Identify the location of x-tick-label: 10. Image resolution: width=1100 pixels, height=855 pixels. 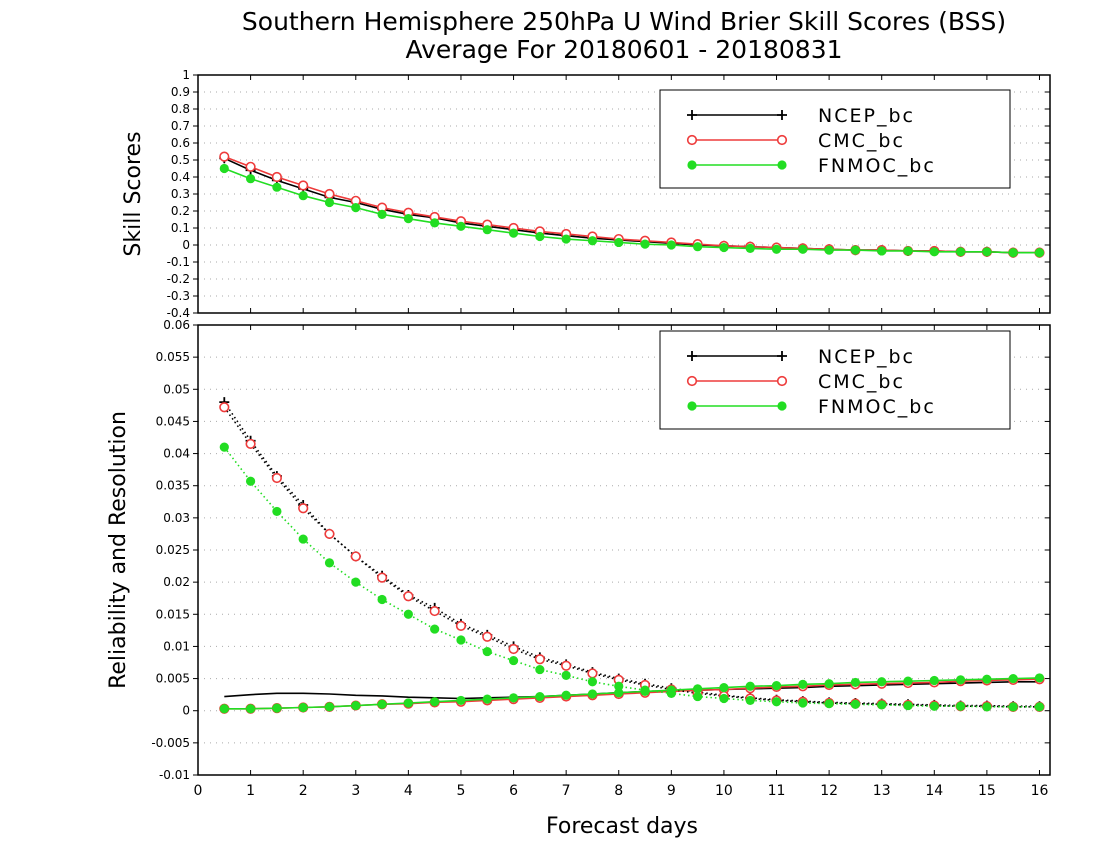
(724, 791).